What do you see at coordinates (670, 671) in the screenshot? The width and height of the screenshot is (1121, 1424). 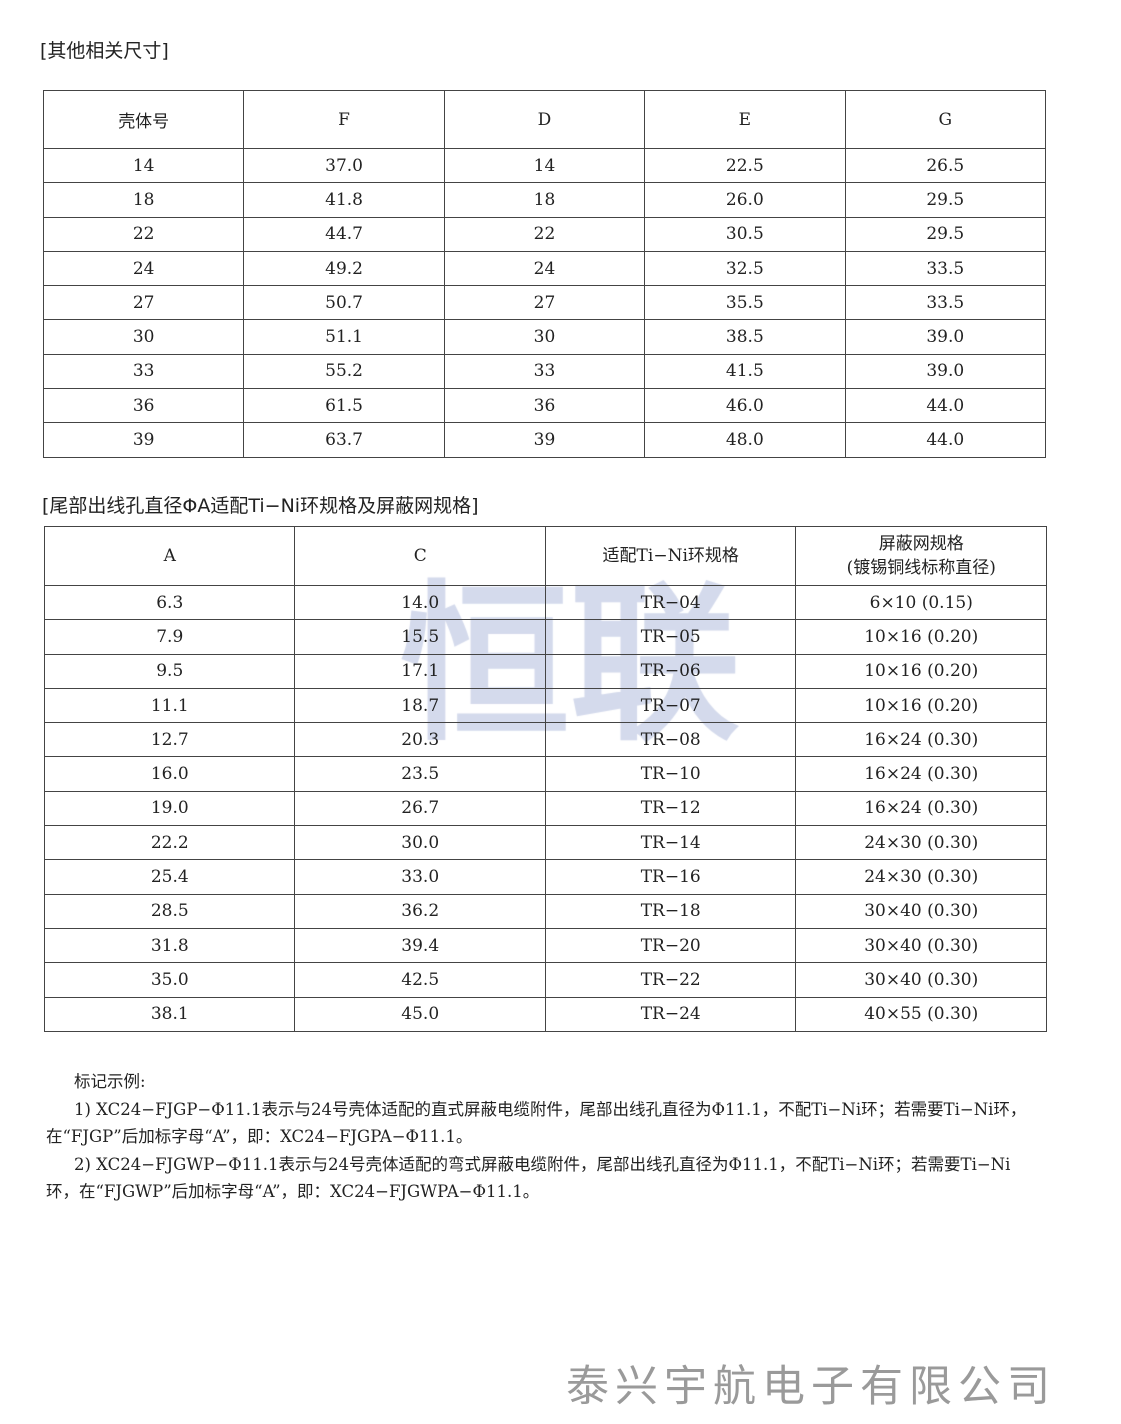 I see `table-cell: TR−06` at bounding box center [670, 671].